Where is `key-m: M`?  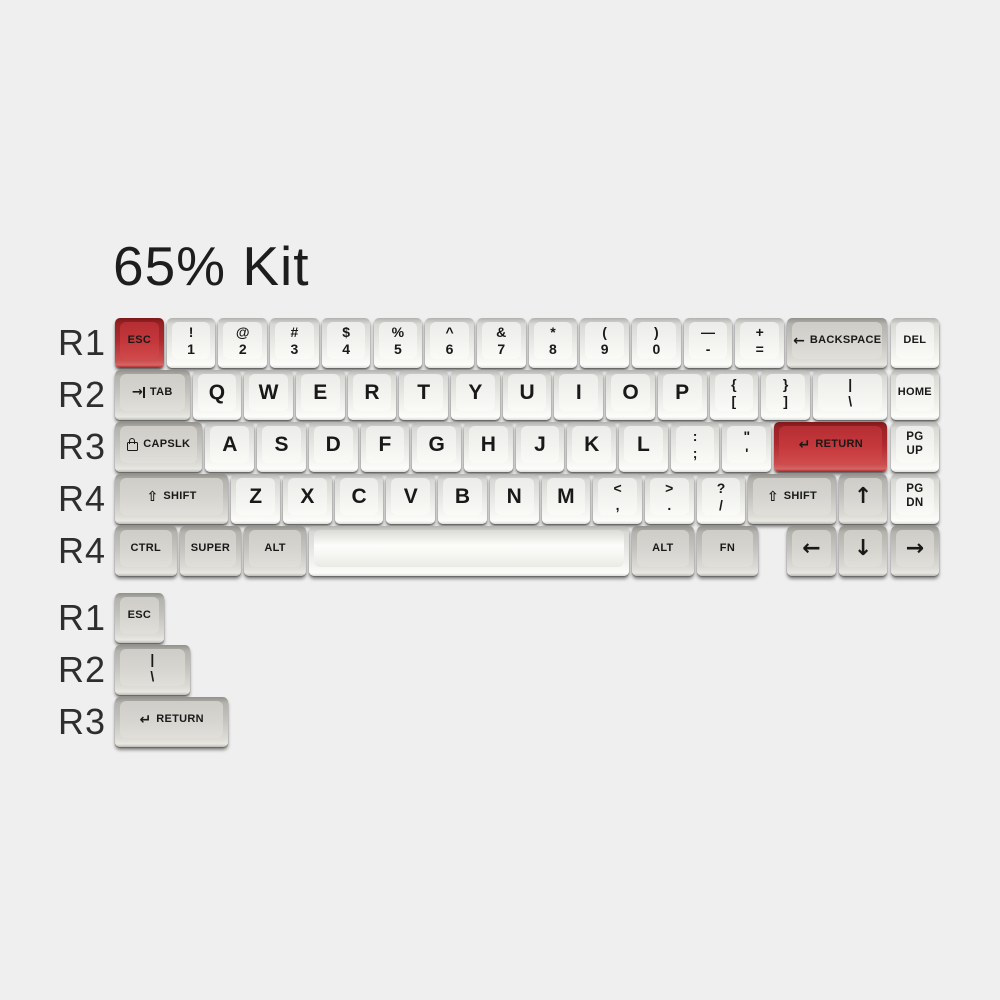
key-m: M is located at coordinates (566, 499).